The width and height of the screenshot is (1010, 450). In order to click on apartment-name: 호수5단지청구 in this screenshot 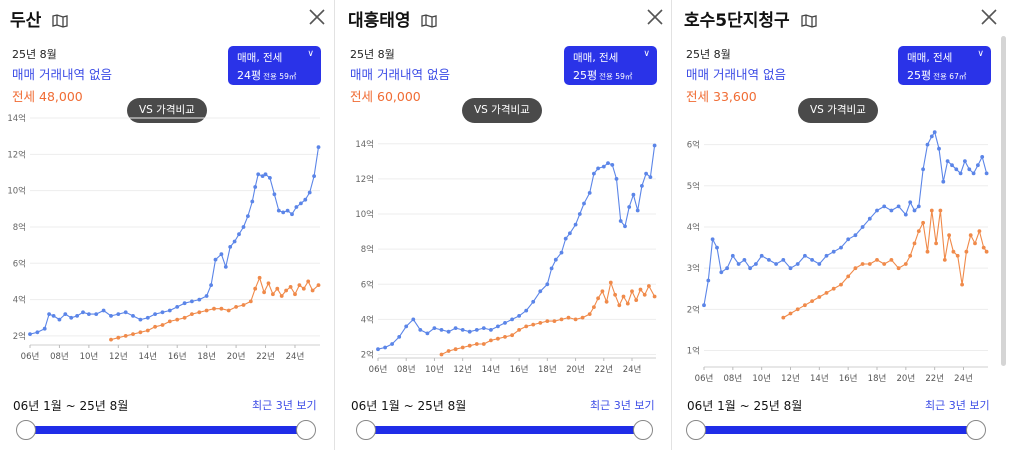, I will do `click(737, 21)`.